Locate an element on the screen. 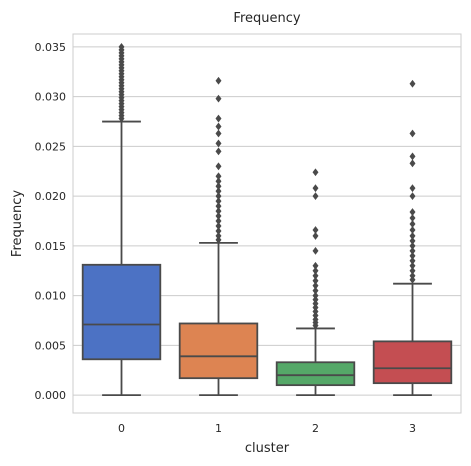 This screenshot has height=466, width=471. y-tick-label: 0.000 is located at coordinates (51, 395).